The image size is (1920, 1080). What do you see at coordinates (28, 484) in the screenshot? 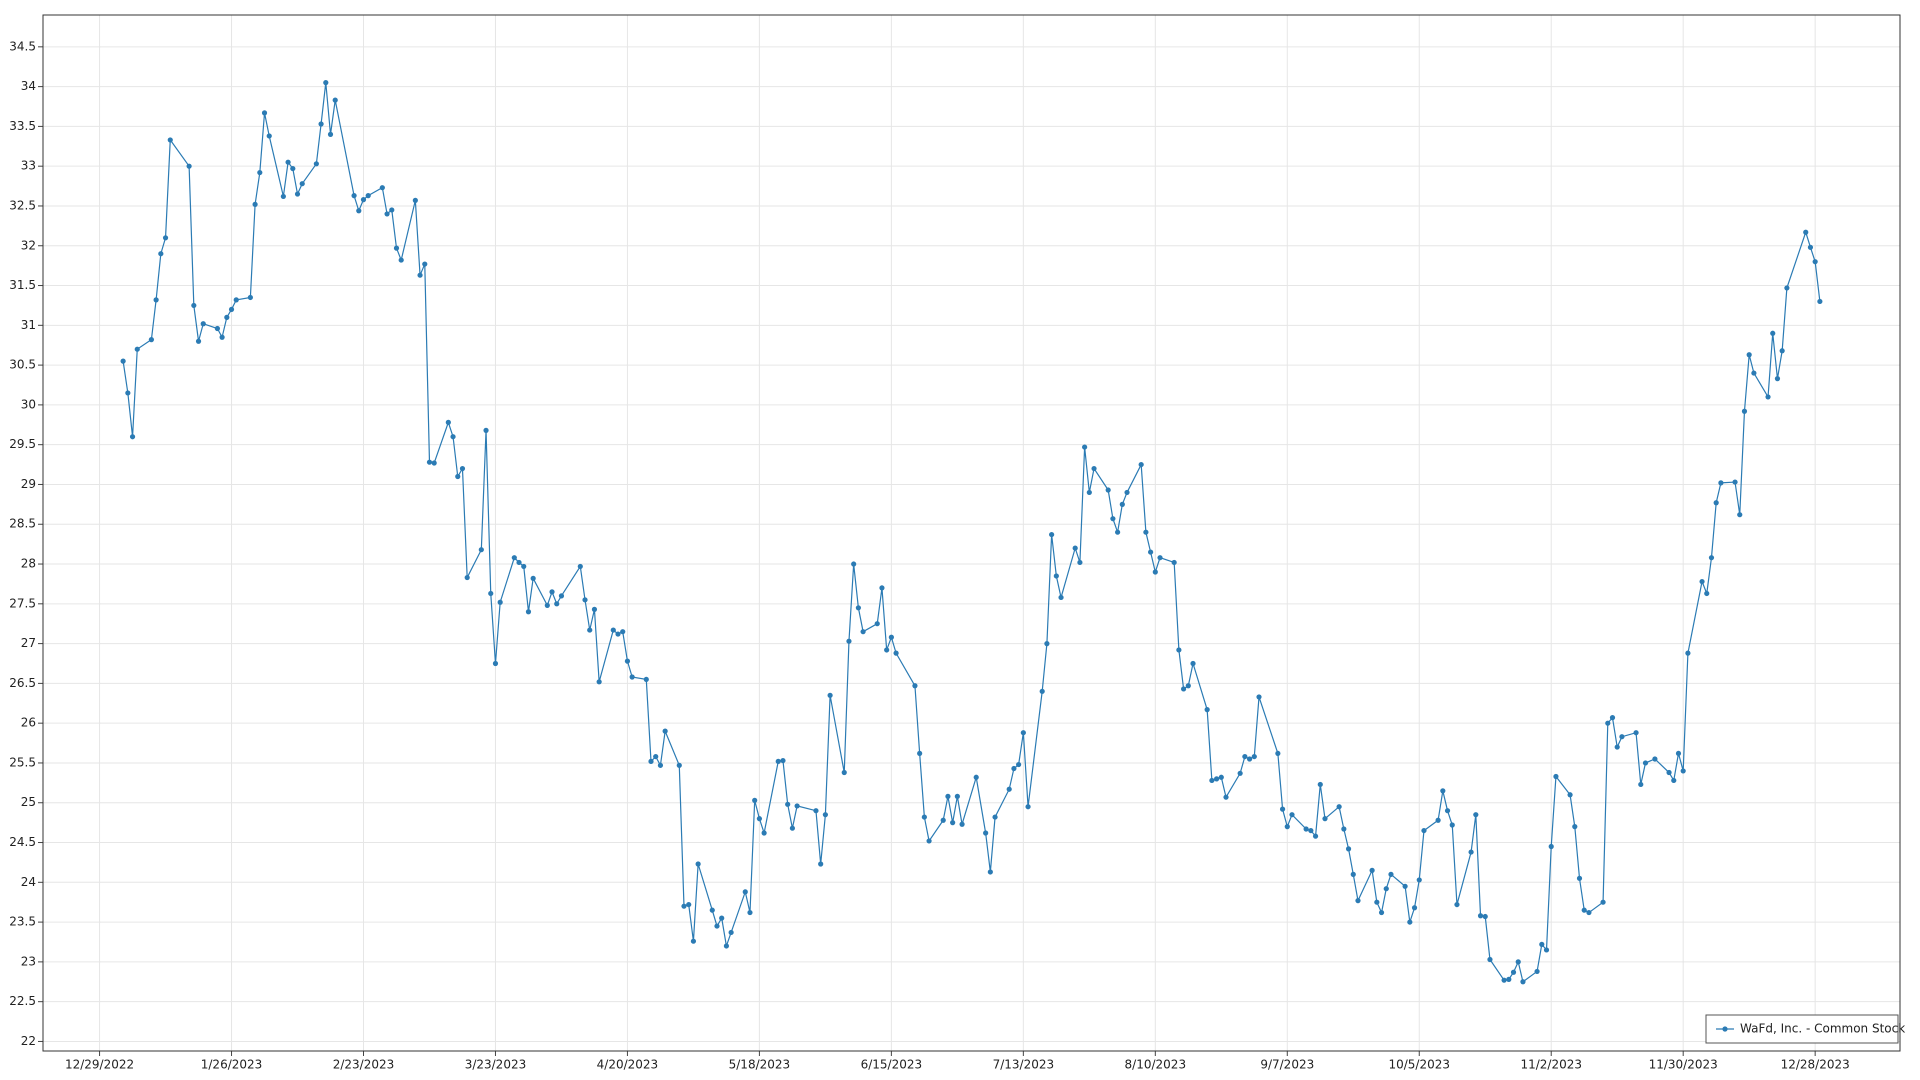
I see `y-tick-label: 29` at bounding box center [28, 484].